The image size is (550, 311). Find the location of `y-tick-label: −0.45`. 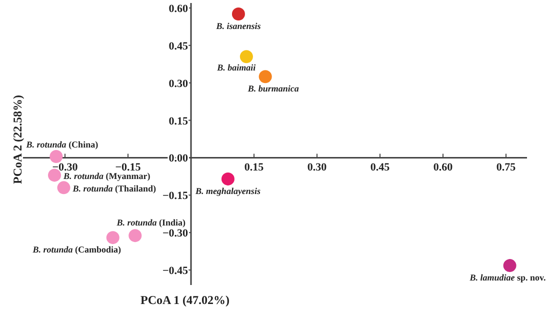

y-tick-label: −0.45 is located at coordinates (175, 271).